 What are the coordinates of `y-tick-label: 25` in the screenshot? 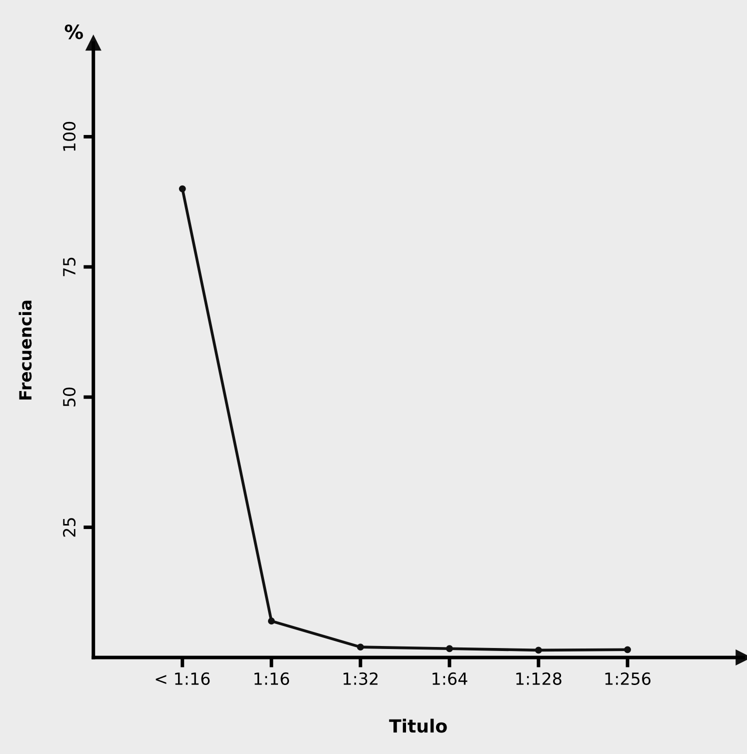 It's located at (69, 527).